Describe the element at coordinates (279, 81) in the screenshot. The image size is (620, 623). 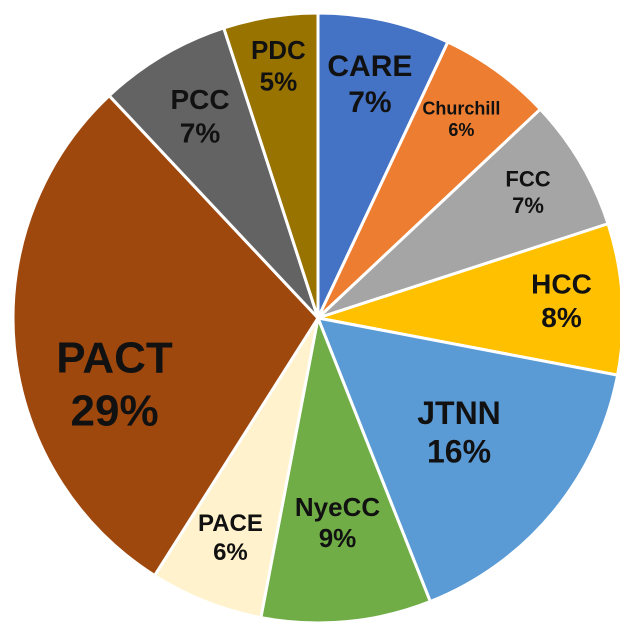
I see `slice-value-label: 5%` at that location.